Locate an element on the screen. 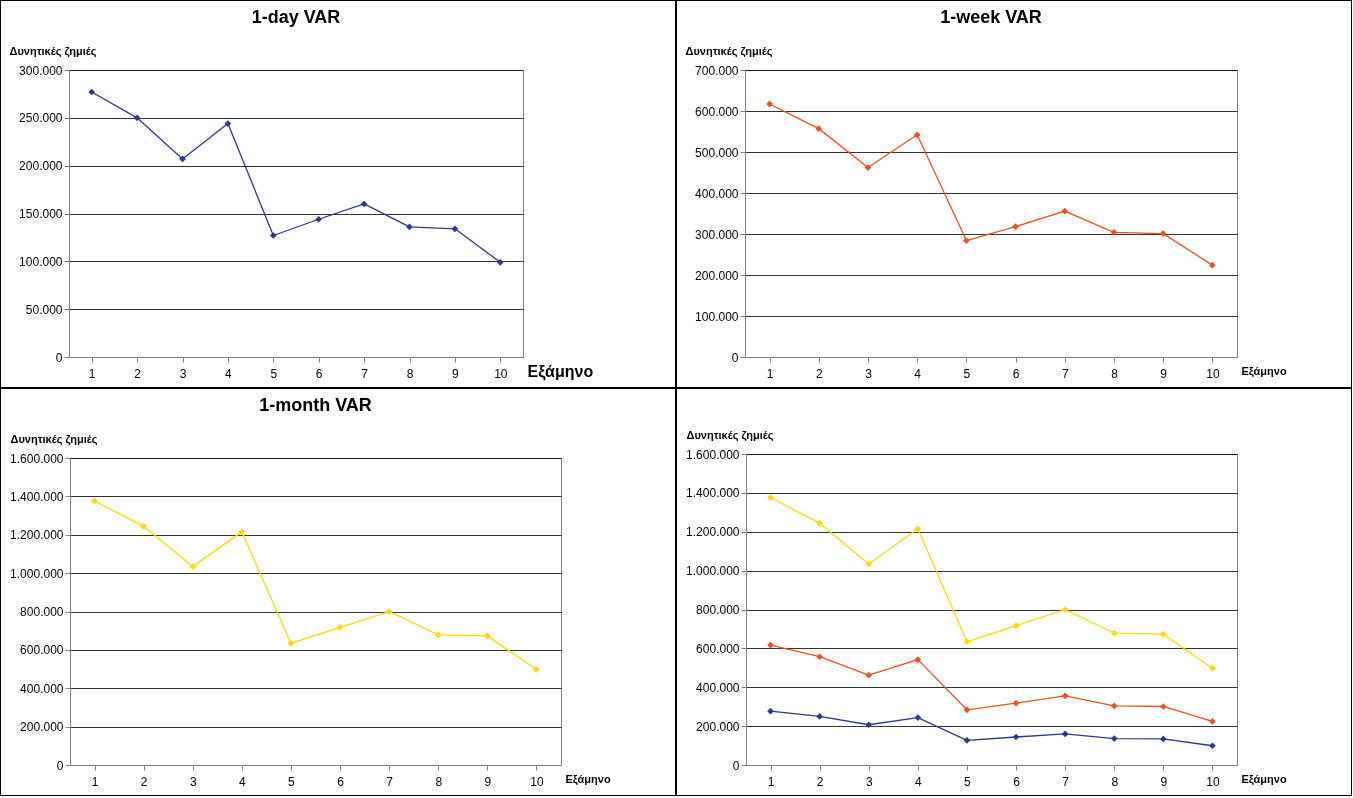 Image resolution: width=1353 pixels, height=798 pixels. x-tick-label: 6 is located at coordinates (1017, 781).